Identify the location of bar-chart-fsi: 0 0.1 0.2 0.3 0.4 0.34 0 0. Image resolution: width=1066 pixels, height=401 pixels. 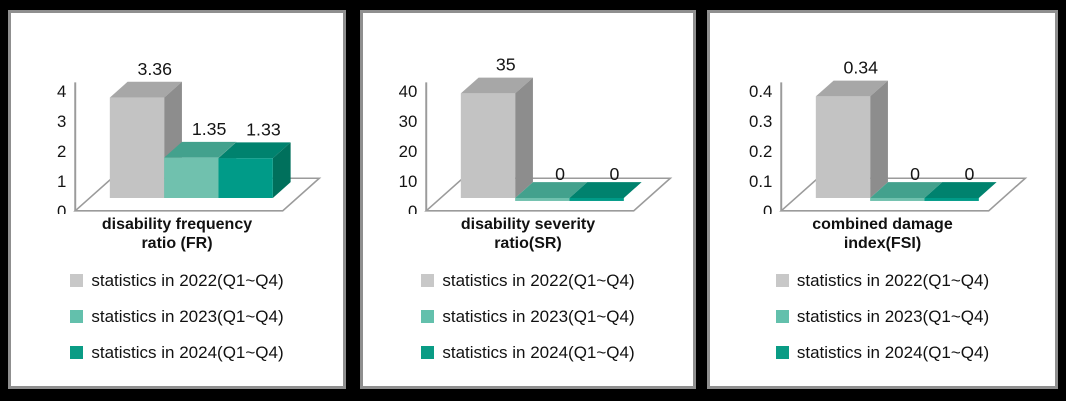
(887, 136).